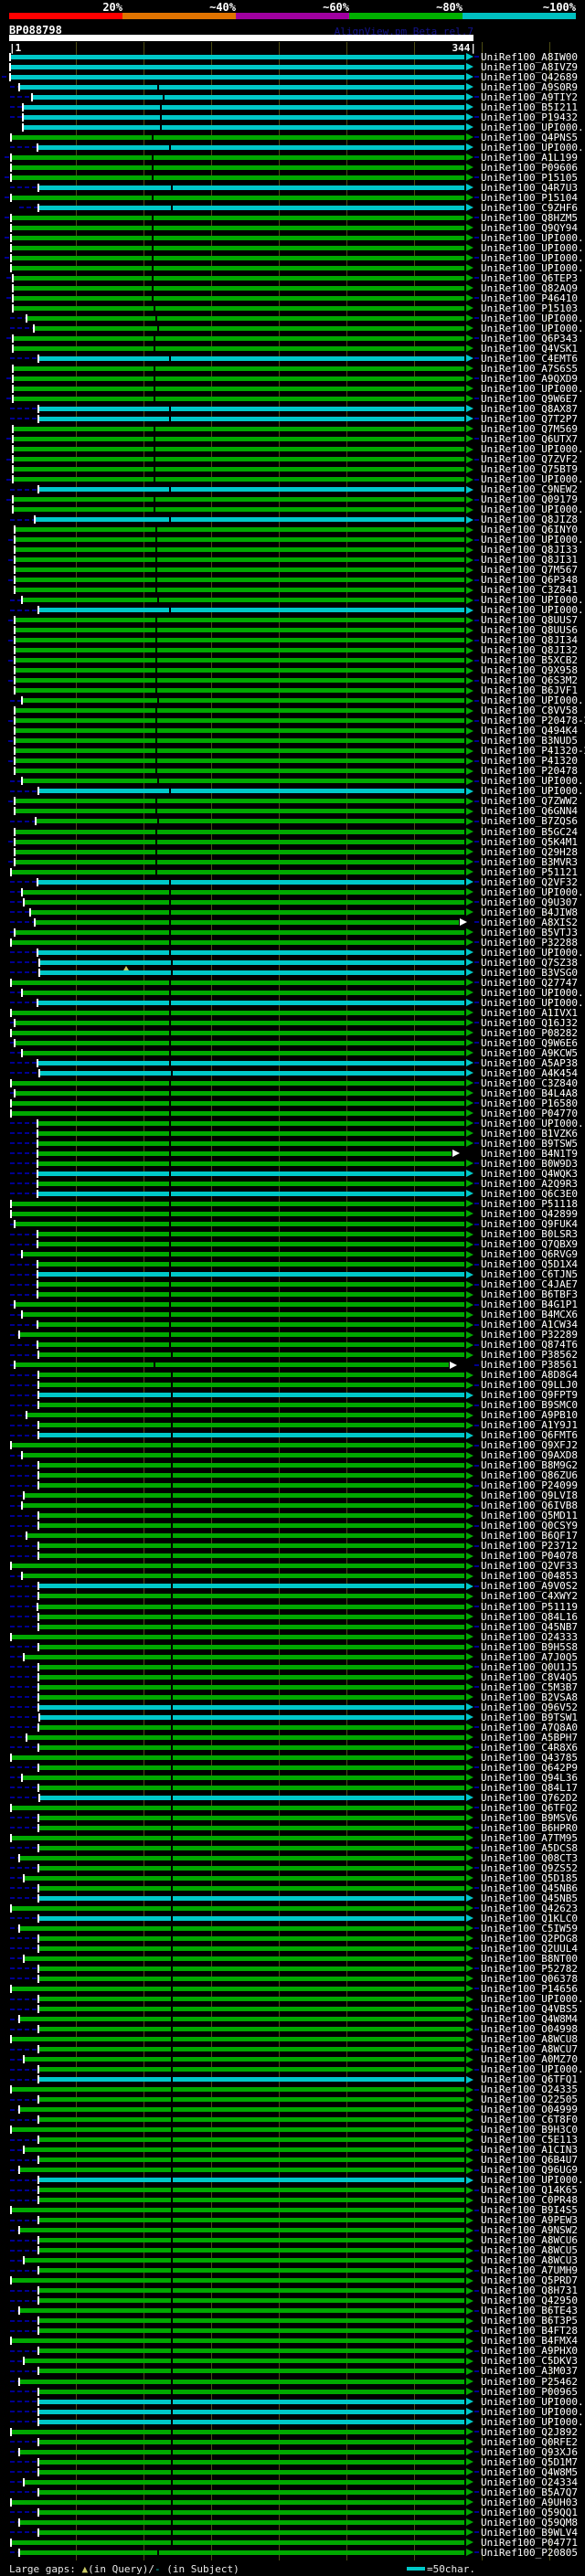 This screenshot has height=2576, width=585. Describe the element at coordinates (530, 2331) in the screenshot. I see `hit-label: UniRef100_B4FT28` at that location.